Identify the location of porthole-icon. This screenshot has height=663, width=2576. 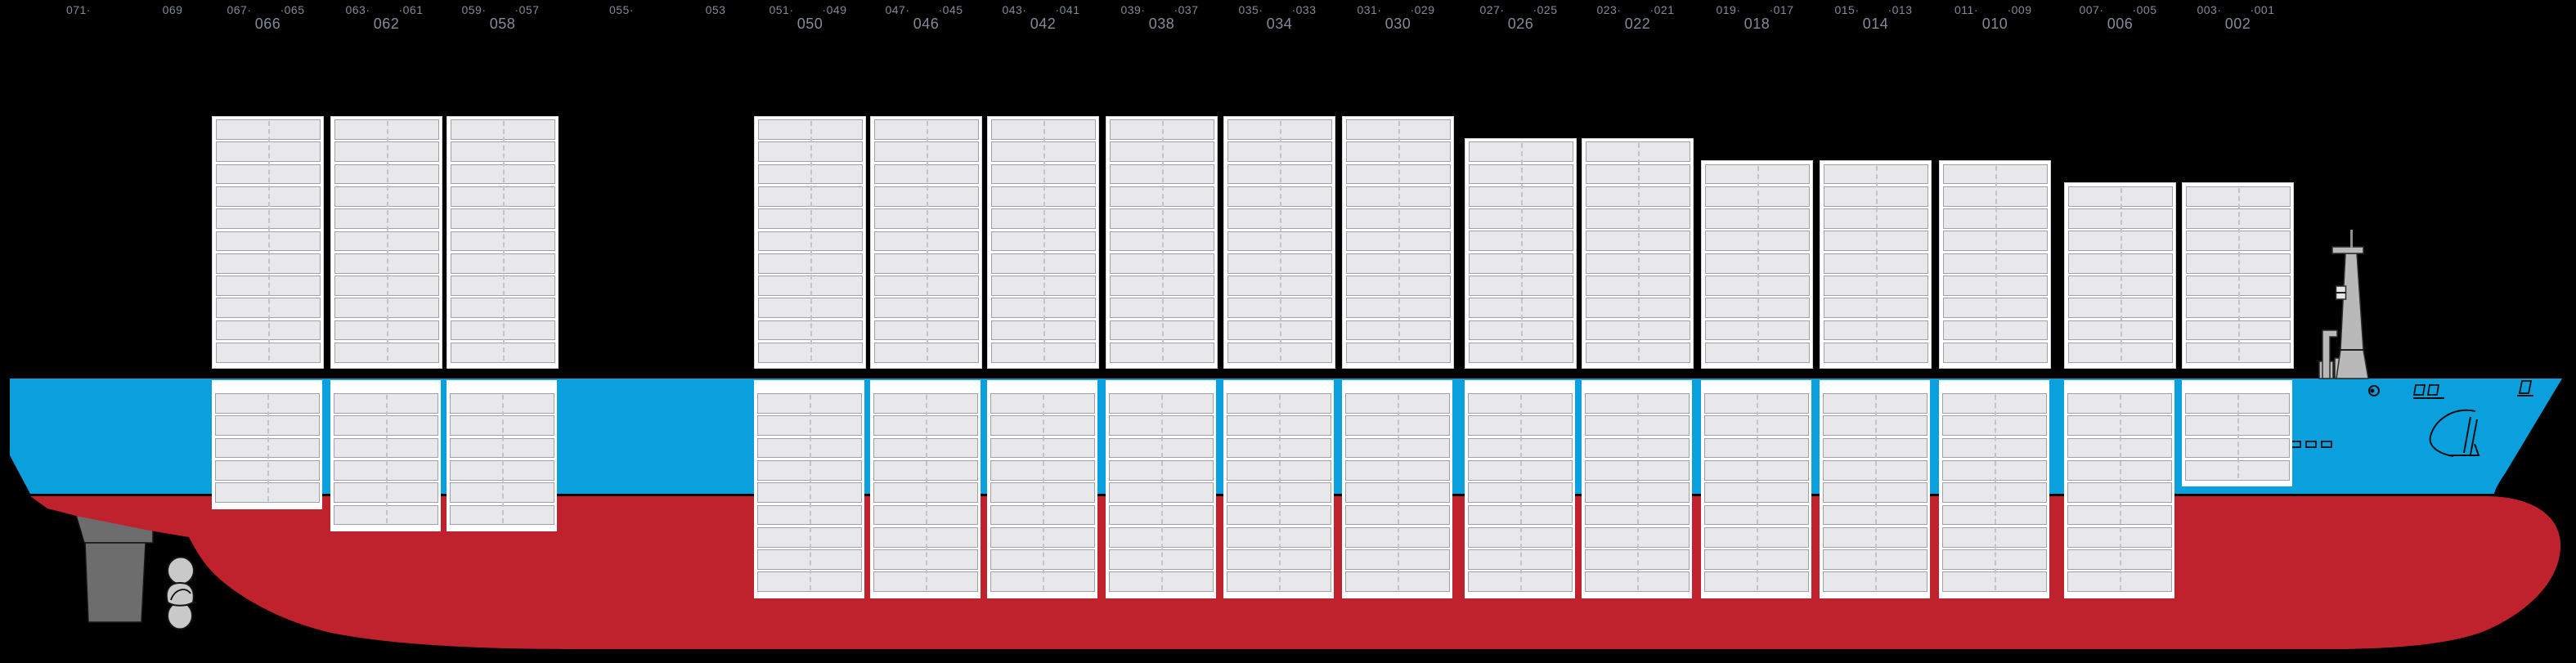
(2374, 390).